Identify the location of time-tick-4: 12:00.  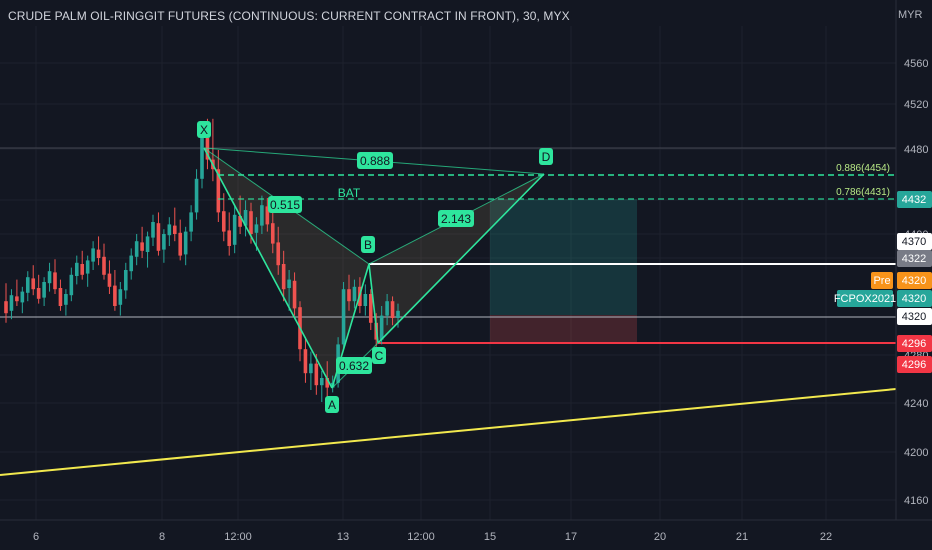
(421, 537).